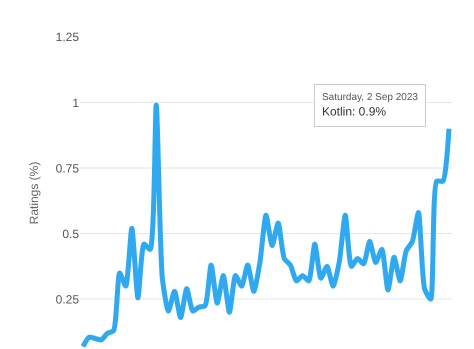 Image resolution: width=474 pixels, height=349 pixels. Describe the element at coordinates (76, 103) in the screenshot. I see `y-tick-label: 1` at that location.